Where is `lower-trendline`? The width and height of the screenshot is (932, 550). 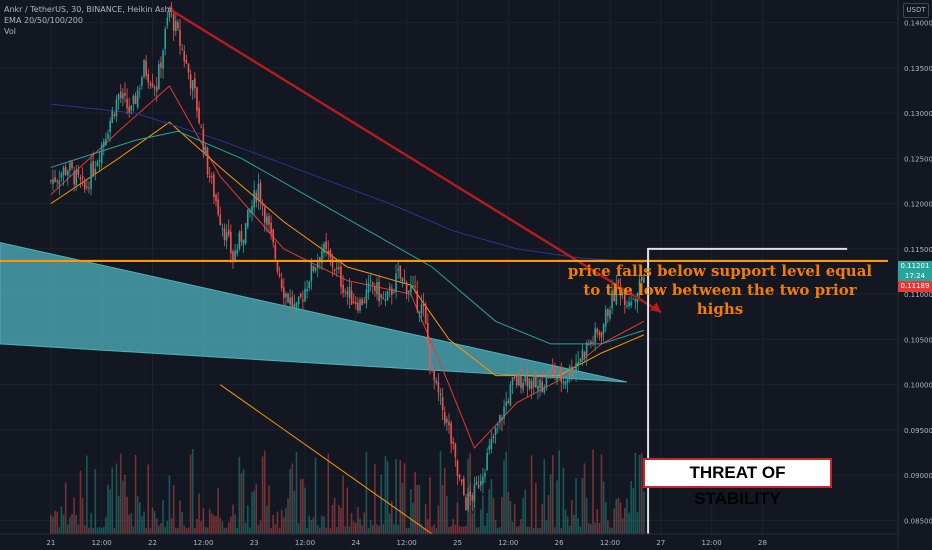 lower-trendline is located at coordinates (326, 459).